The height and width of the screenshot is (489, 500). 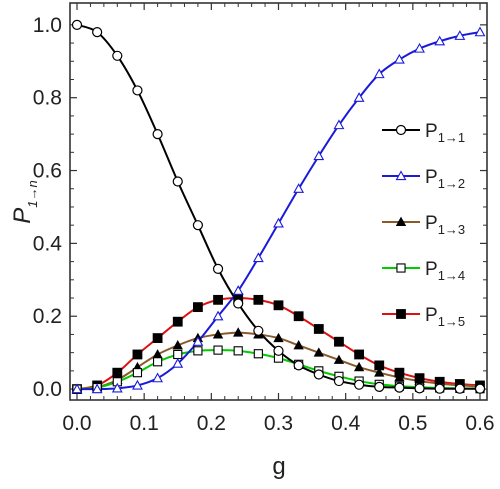 What do you see at coordinates (22, 216) in the screenshot?
I see `y-axis-label-main: P` at bounding box center [22, 216].